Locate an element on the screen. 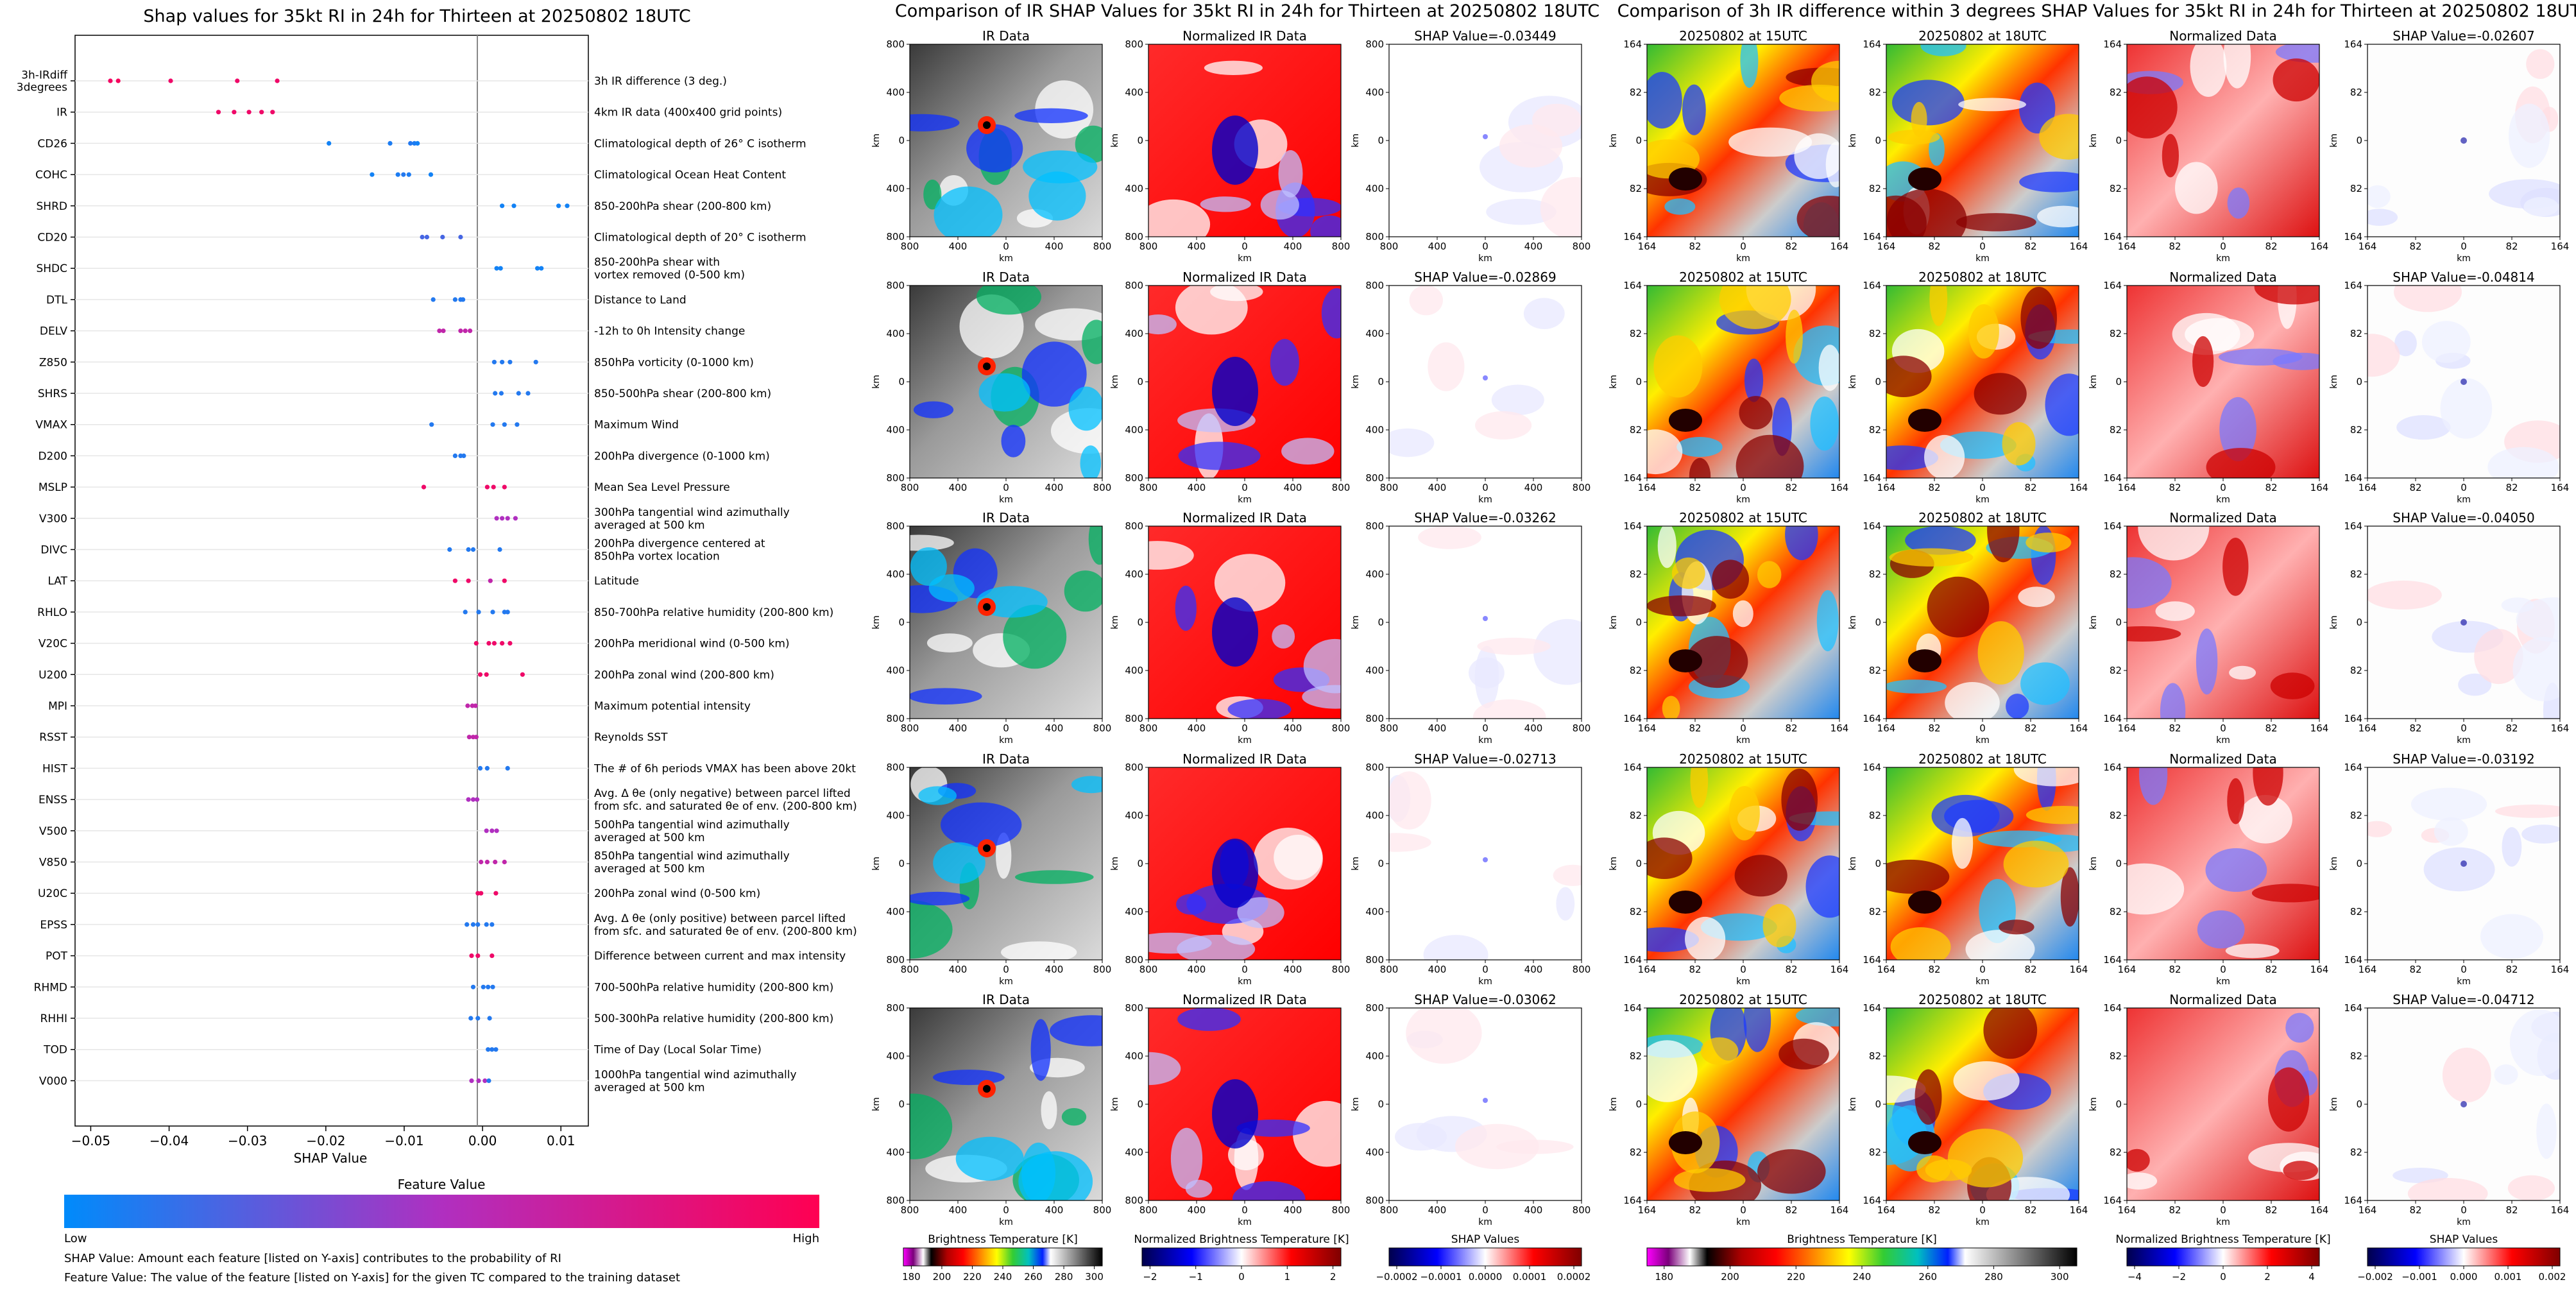 Image resolution: width=2576 pixels, height=1289 pixels. feature-name-line: DIVC is located at coordinates (53, 550).